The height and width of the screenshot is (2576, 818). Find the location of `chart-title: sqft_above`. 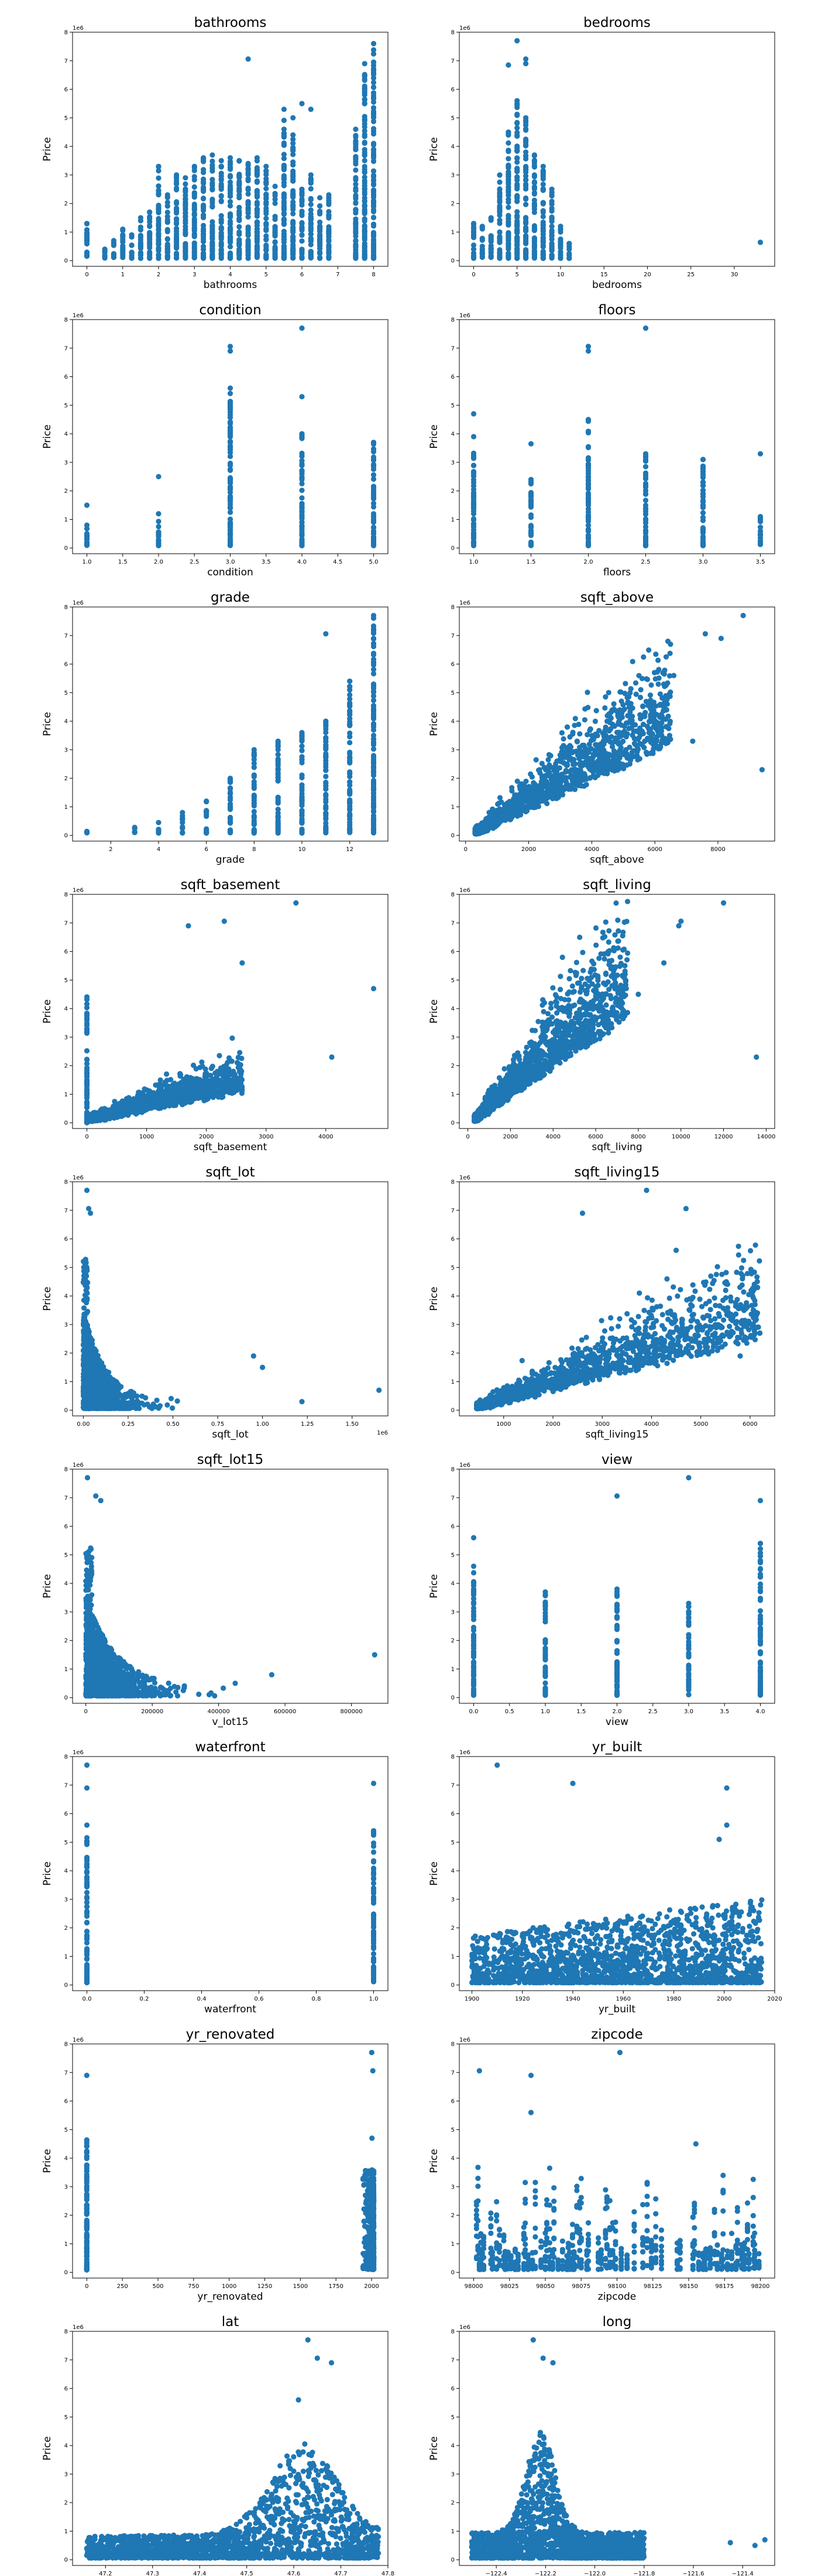

chart-title: sqft_above is located at coordinates (617, 597).